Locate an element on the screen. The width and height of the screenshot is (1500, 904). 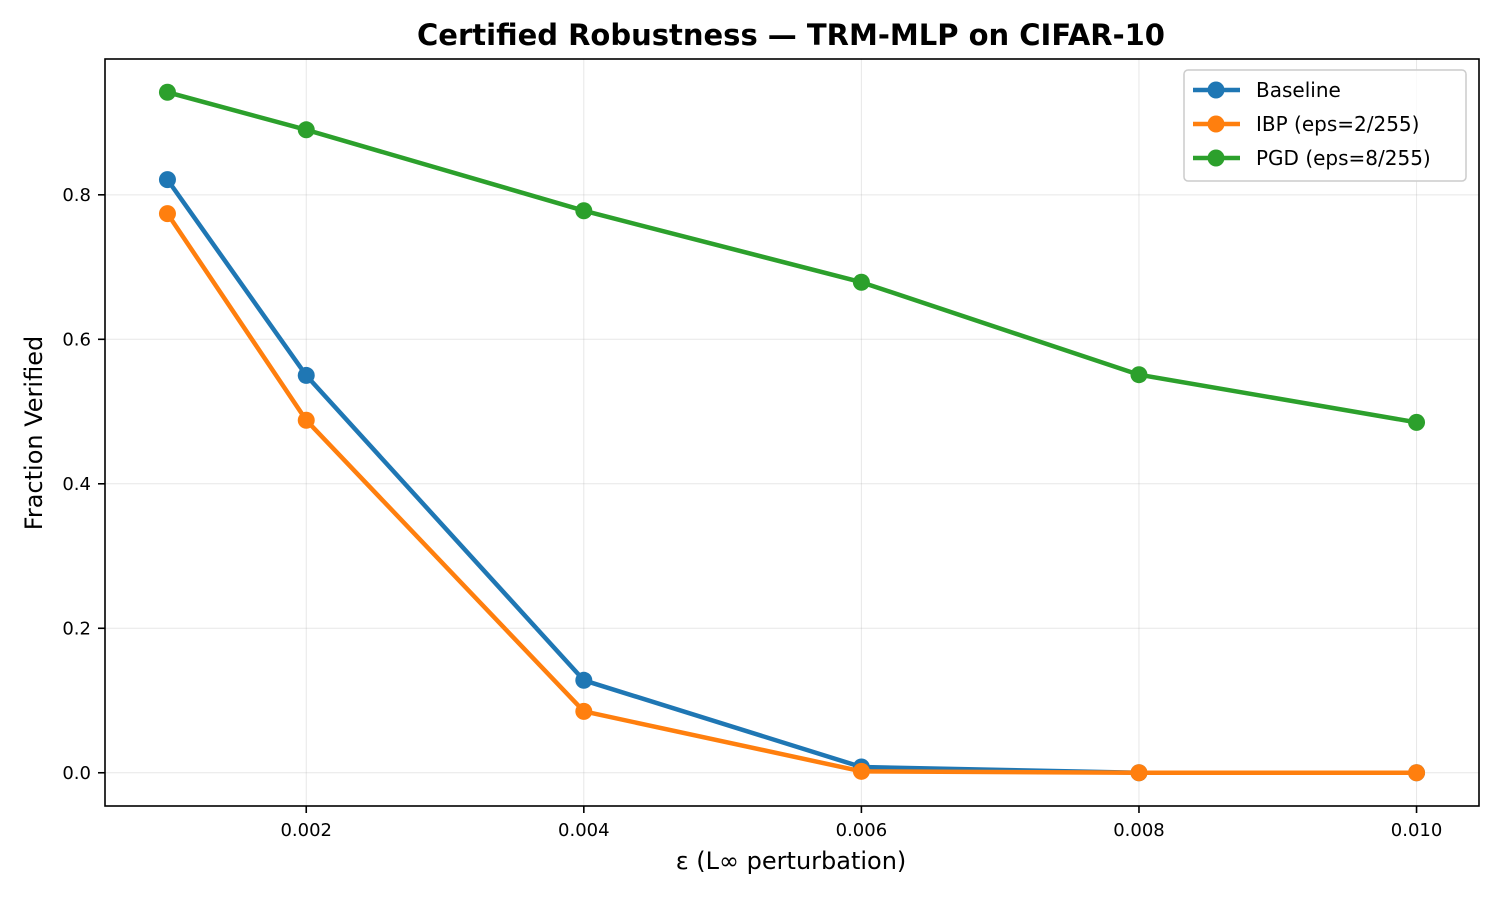
legend-box is located at coordinates (1325, 125).